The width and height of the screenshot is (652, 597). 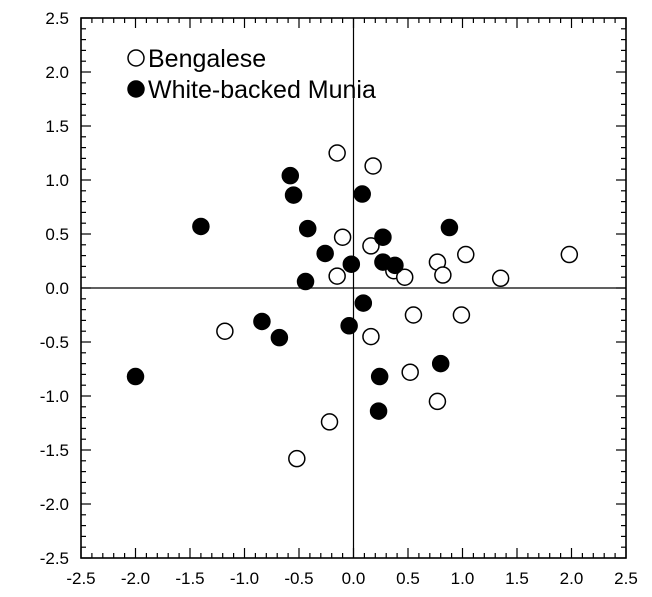 I want to click on x-tick-label: -2.0, so click(x=135, y=578).